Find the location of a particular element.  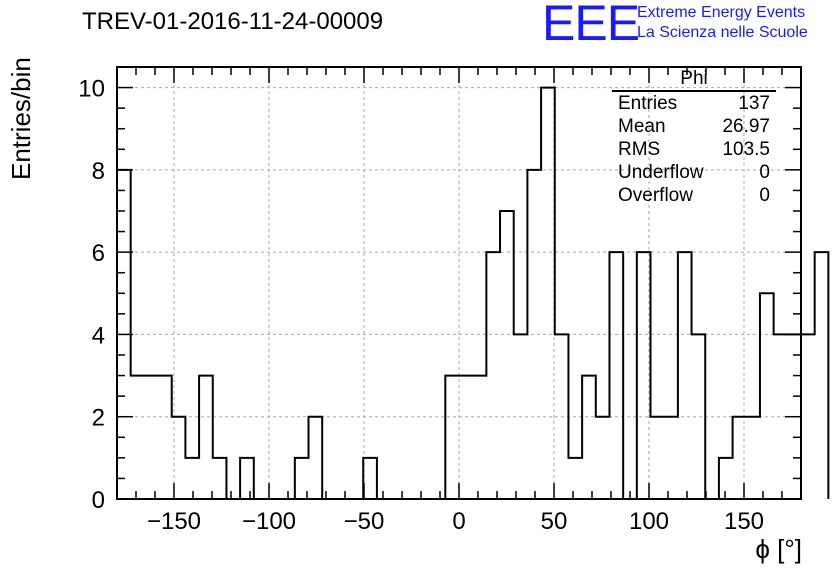

x-tick-label: −150 is located at coordinates (174, 521).